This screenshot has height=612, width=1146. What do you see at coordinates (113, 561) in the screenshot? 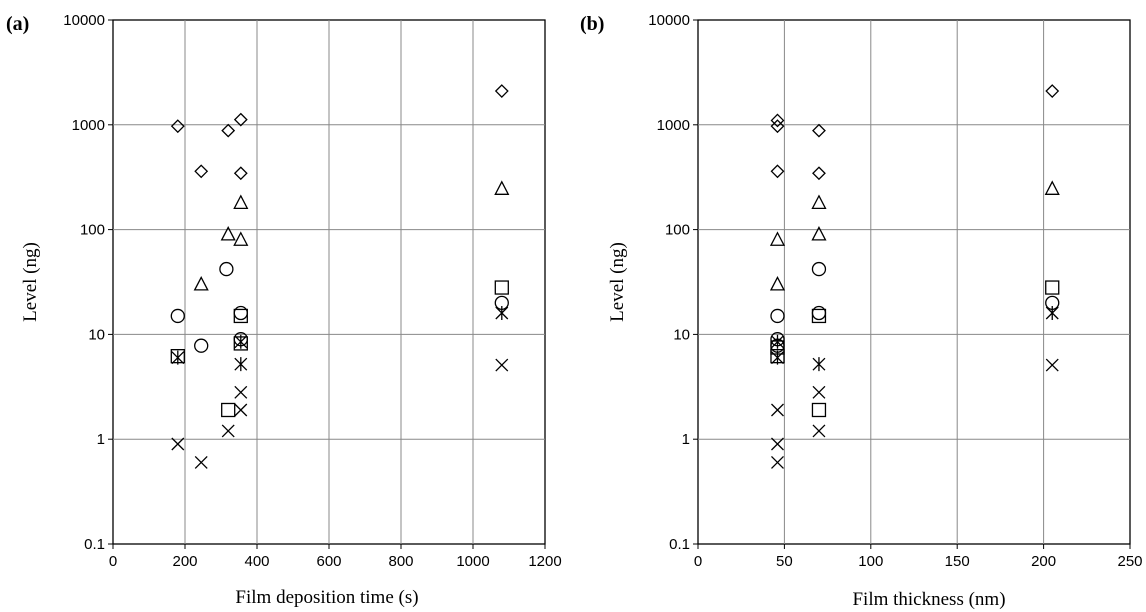
I see `panel-a-x-tick-label: 0` at bounding box center [113, 561].